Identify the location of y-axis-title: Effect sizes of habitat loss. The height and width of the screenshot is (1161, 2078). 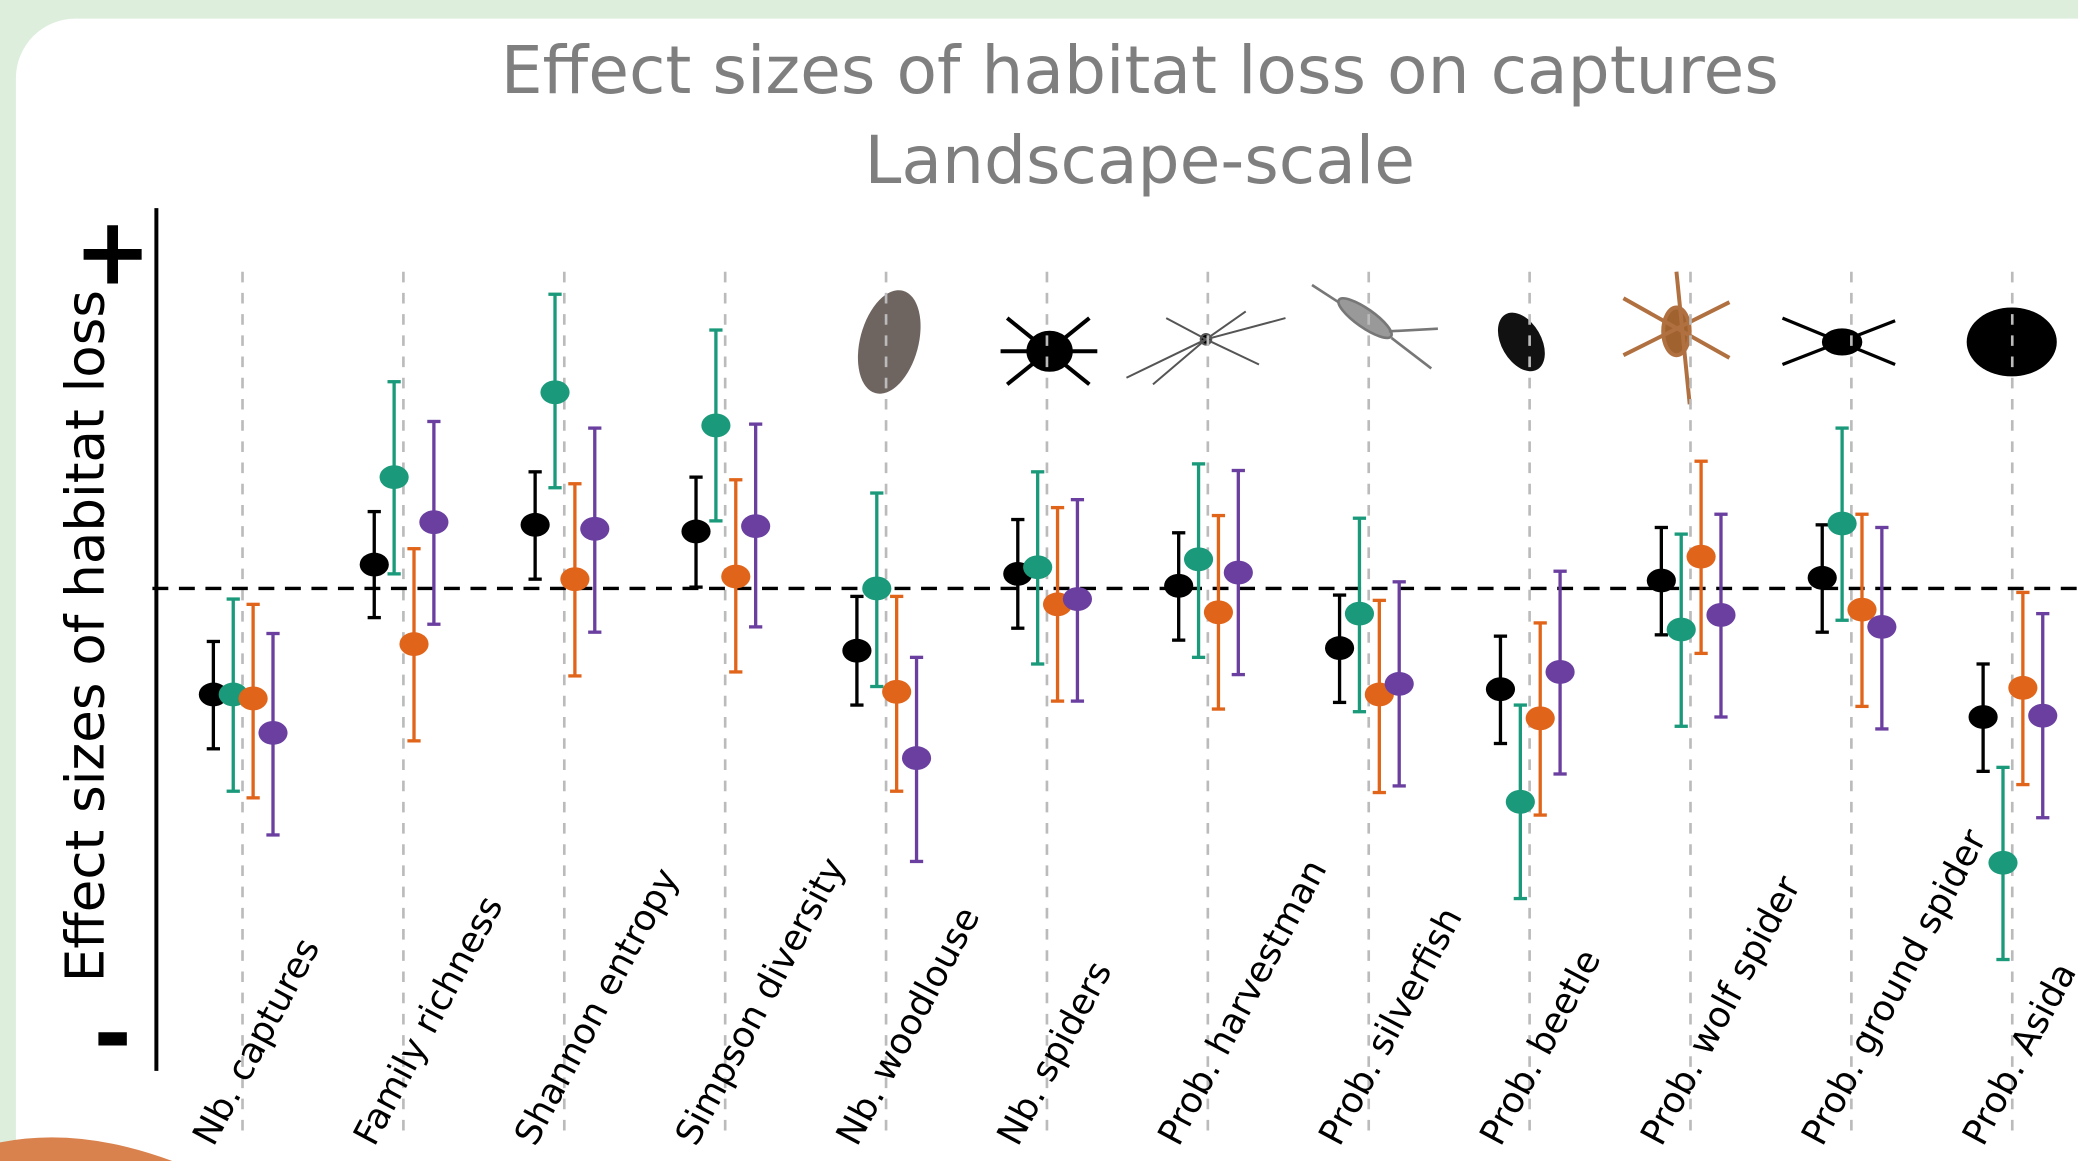
(85, 636).